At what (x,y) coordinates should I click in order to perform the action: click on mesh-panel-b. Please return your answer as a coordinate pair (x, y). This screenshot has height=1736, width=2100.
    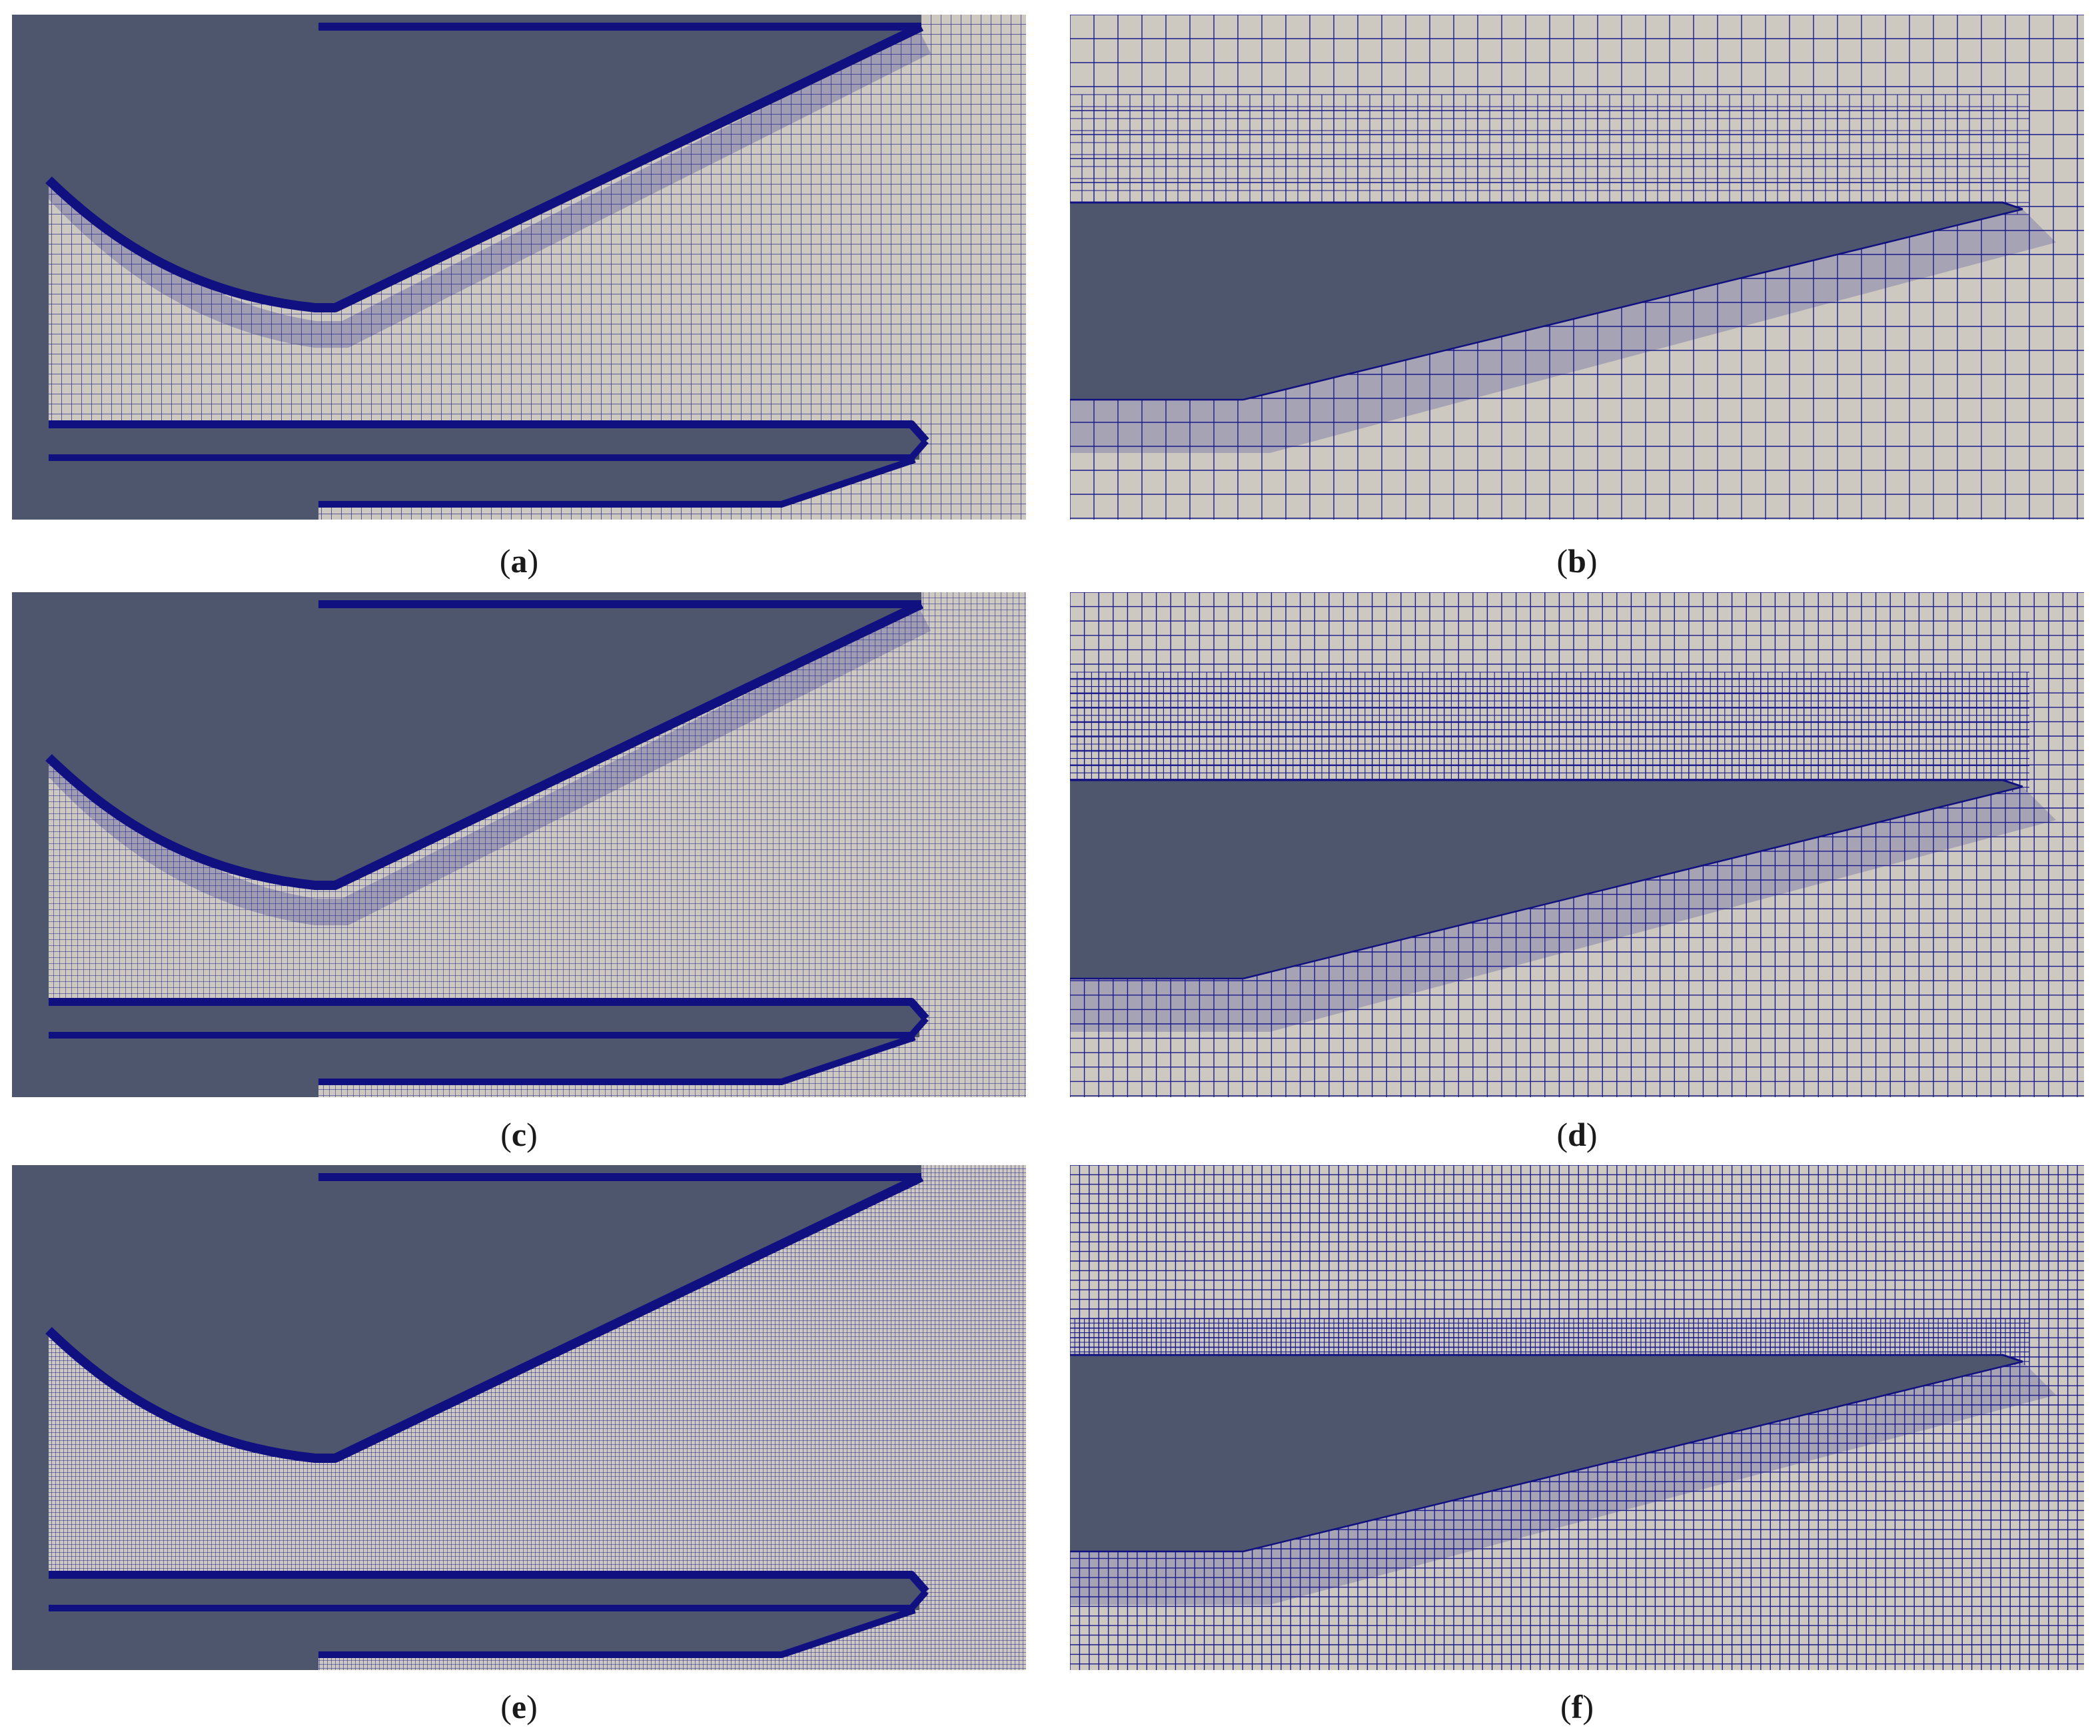
    Looking at the image, I should click on (1577, 267).